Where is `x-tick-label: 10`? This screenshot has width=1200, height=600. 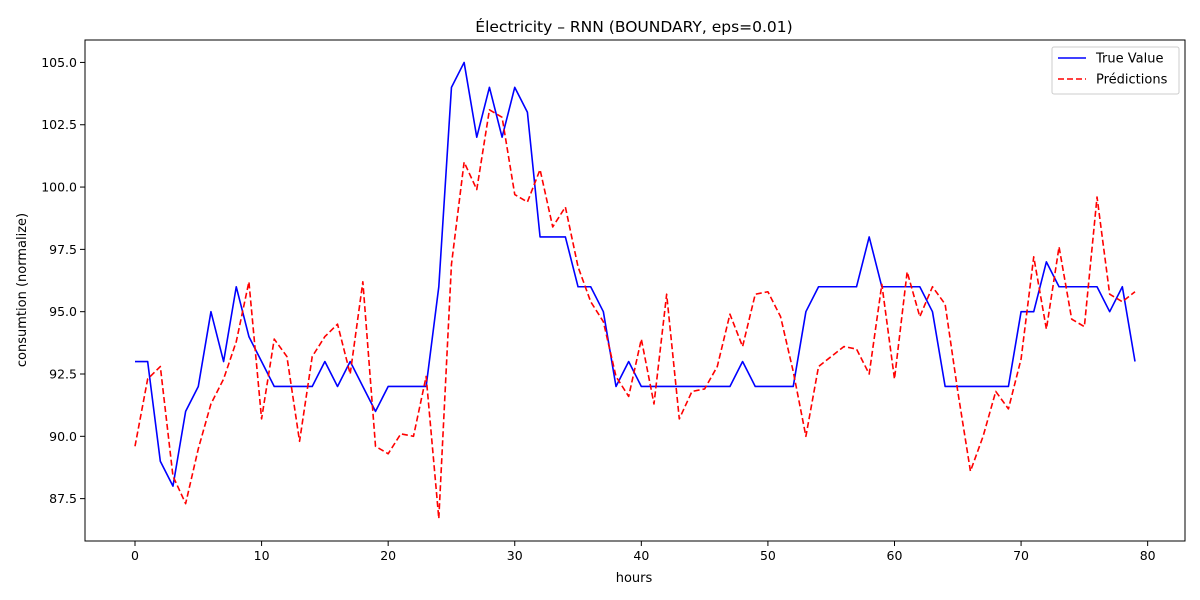
x-tick-label: 10 is located at coordinates (262, 555).